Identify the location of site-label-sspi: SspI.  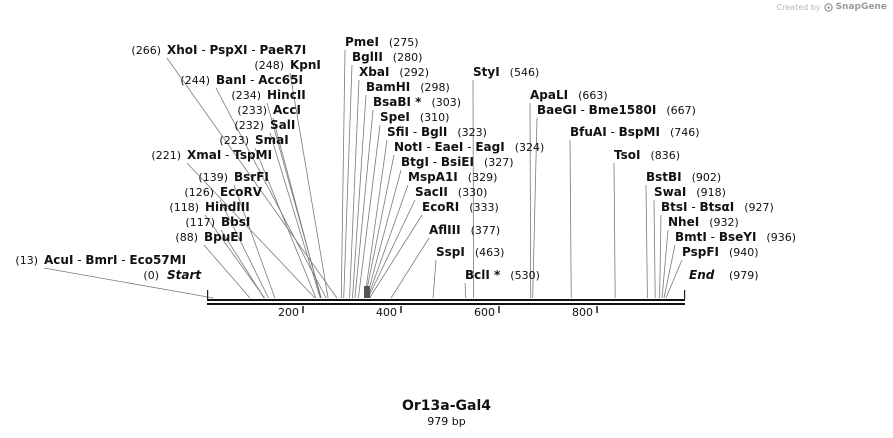
(450, 252).